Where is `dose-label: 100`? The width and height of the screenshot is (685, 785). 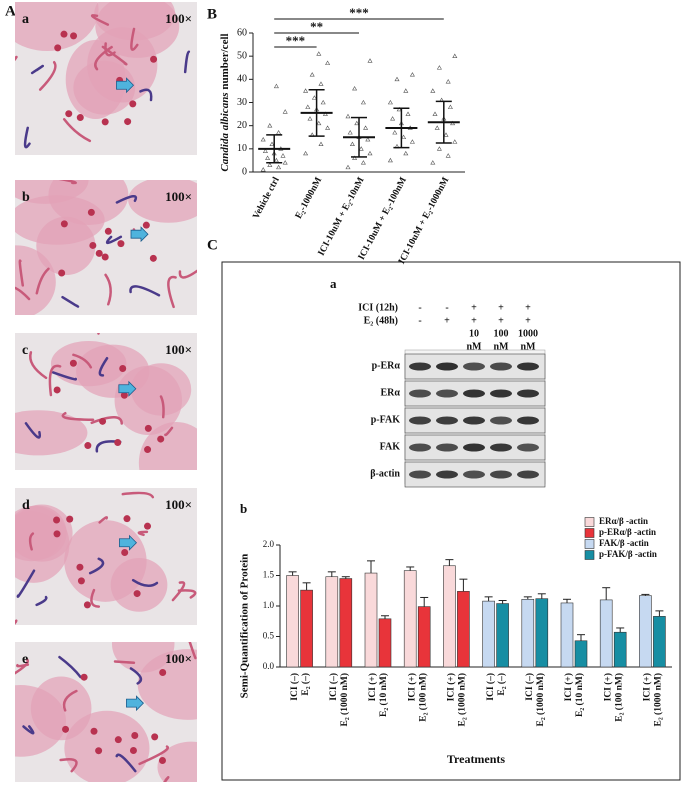
dose-label: 100 is located at coordinates (501, 333).